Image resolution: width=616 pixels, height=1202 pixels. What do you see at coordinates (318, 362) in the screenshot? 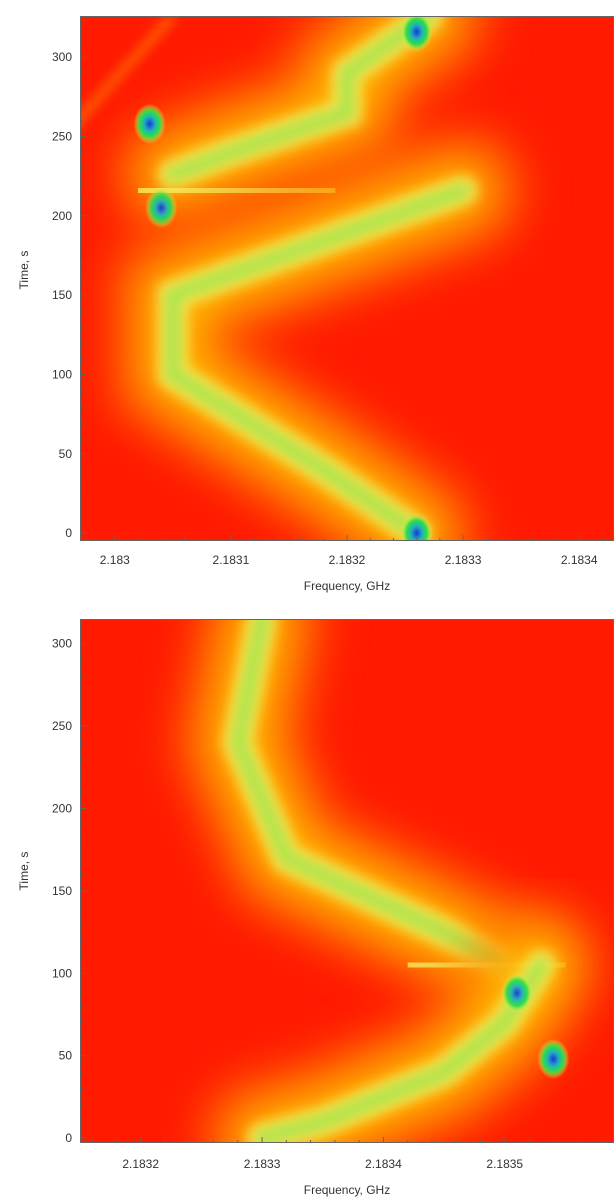
I see `lower-branch-peak` at bounding box center [318, 362].